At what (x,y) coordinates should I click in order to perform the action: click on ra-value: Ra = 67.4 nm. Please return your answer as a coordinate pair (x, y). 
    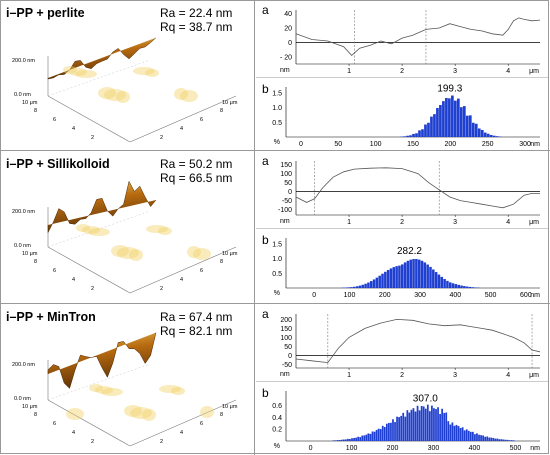
    Looking at the image, I should click on (196, 317).